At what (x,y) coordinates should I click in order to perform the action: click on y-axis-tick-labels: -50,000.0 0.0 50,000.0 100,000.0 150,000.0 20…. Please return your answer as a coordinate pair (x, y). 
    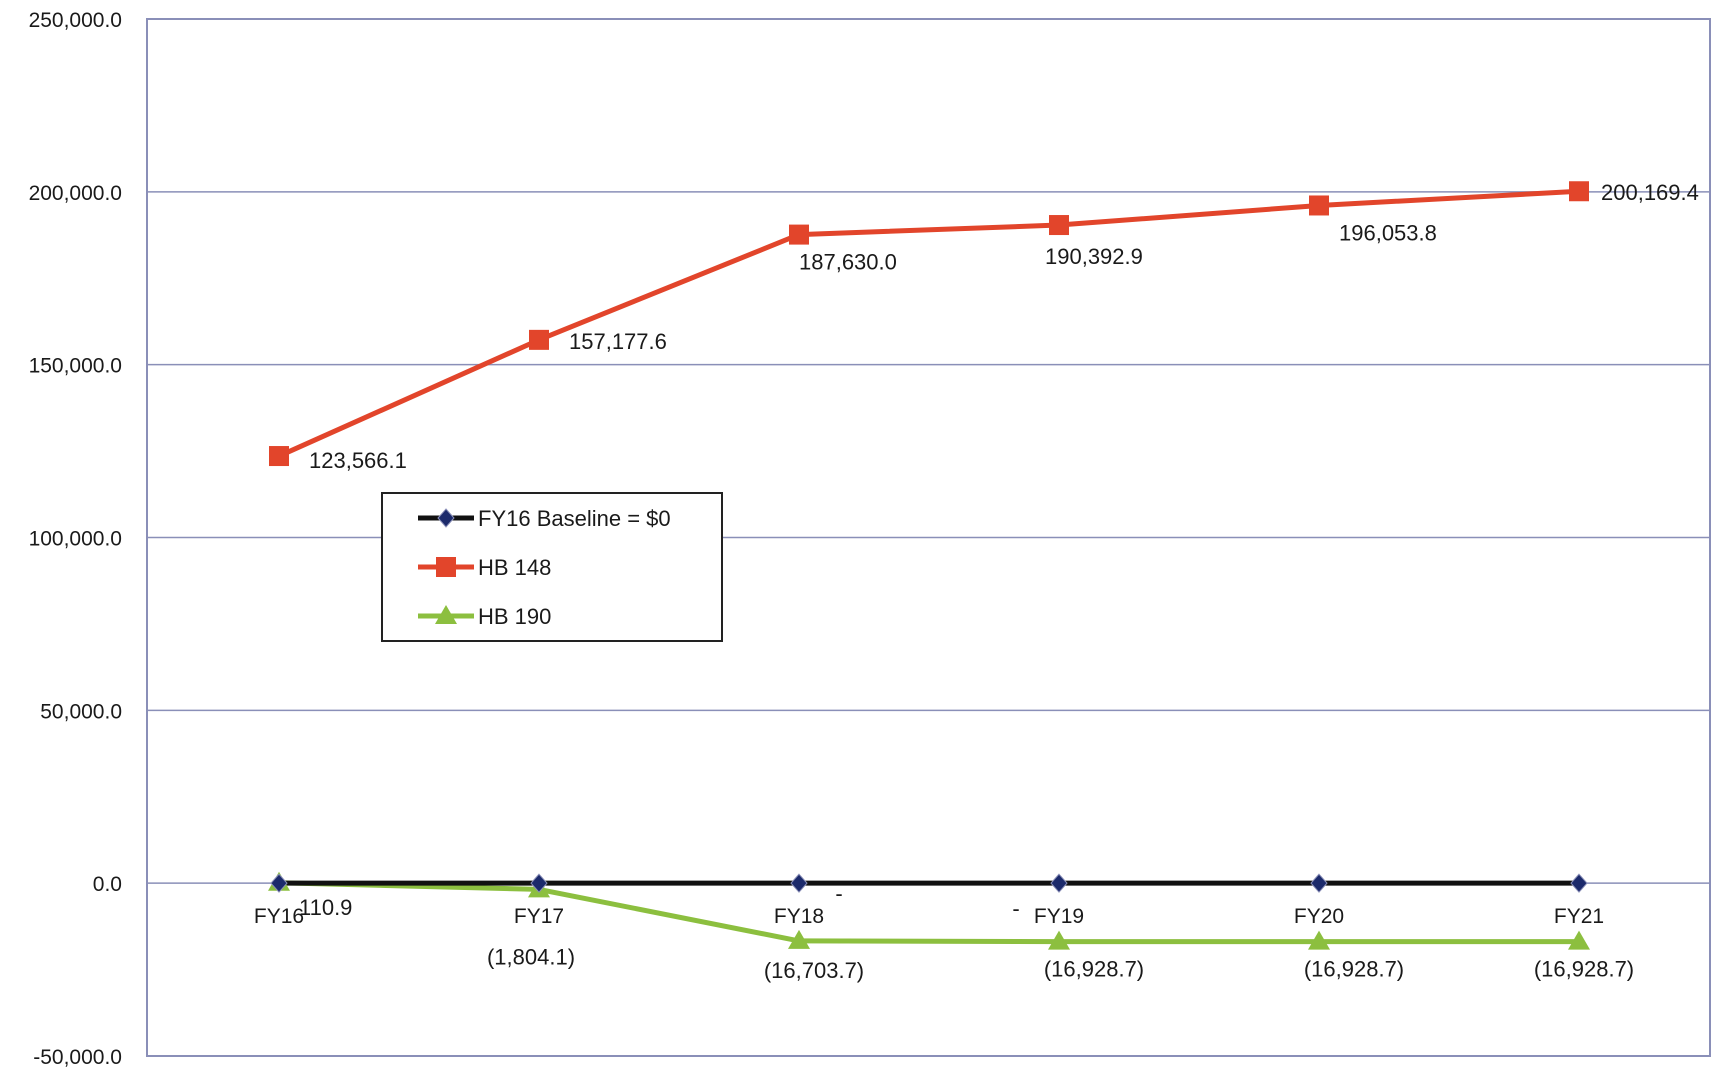
    Looking at the image, I should click on (75, 539).